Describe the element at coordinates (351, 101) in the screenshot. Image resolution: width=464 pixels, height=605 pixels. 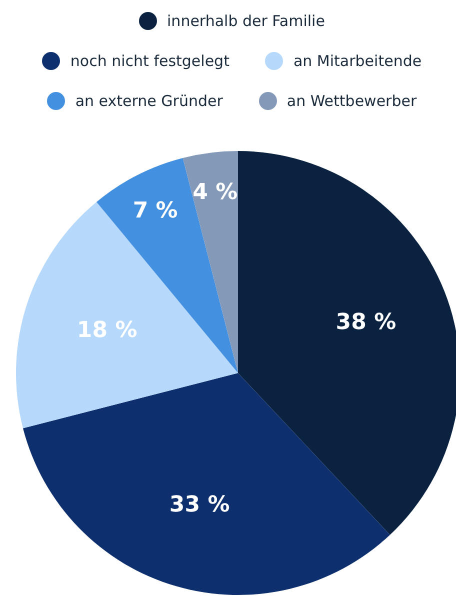
I see `legend-label: an Wettbewerber` at that location.